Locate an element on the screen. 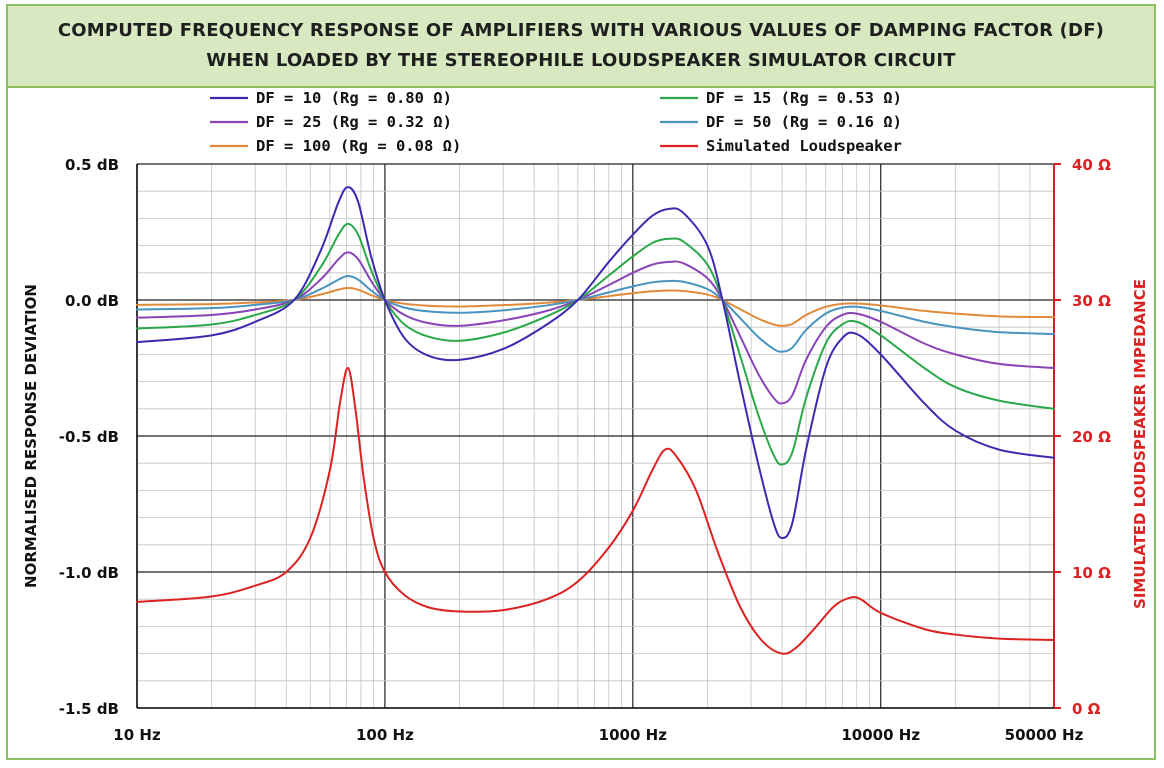 This screenshot has width=1164, height=768. y-tick-label: -1.5 dB is located at coordinates (89, 709).